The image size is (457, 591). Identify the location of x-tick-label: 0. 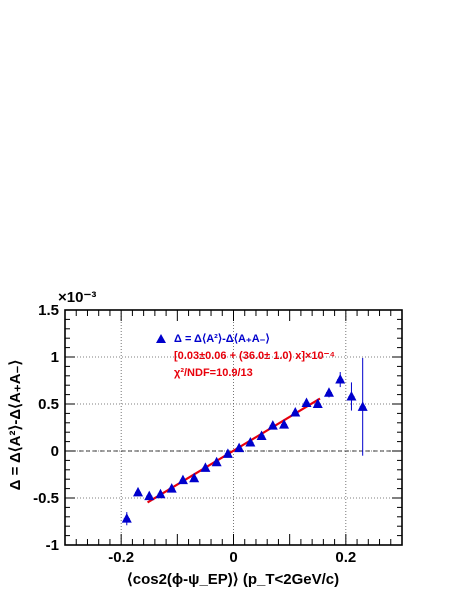
(233, 557).